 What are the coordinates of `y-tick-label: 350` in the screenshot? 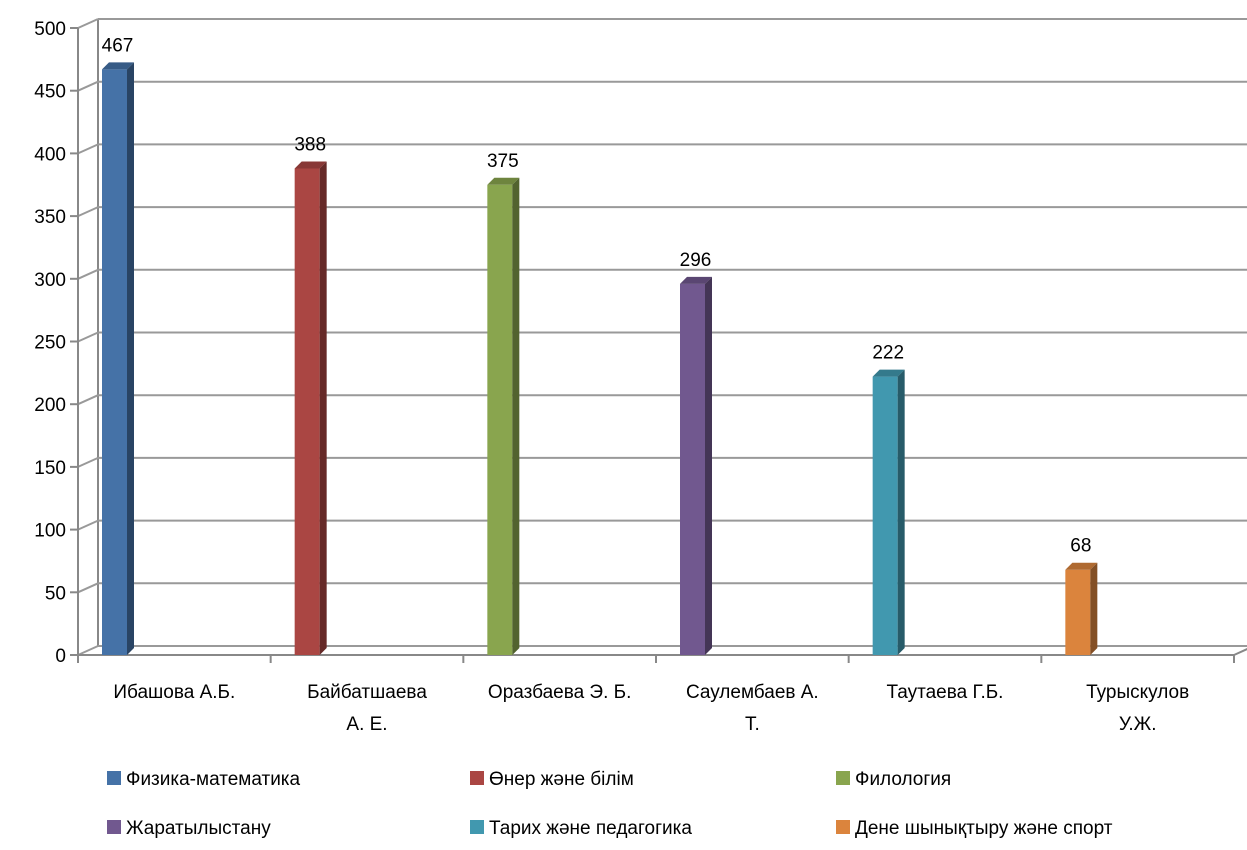 It's located at (50, 217).